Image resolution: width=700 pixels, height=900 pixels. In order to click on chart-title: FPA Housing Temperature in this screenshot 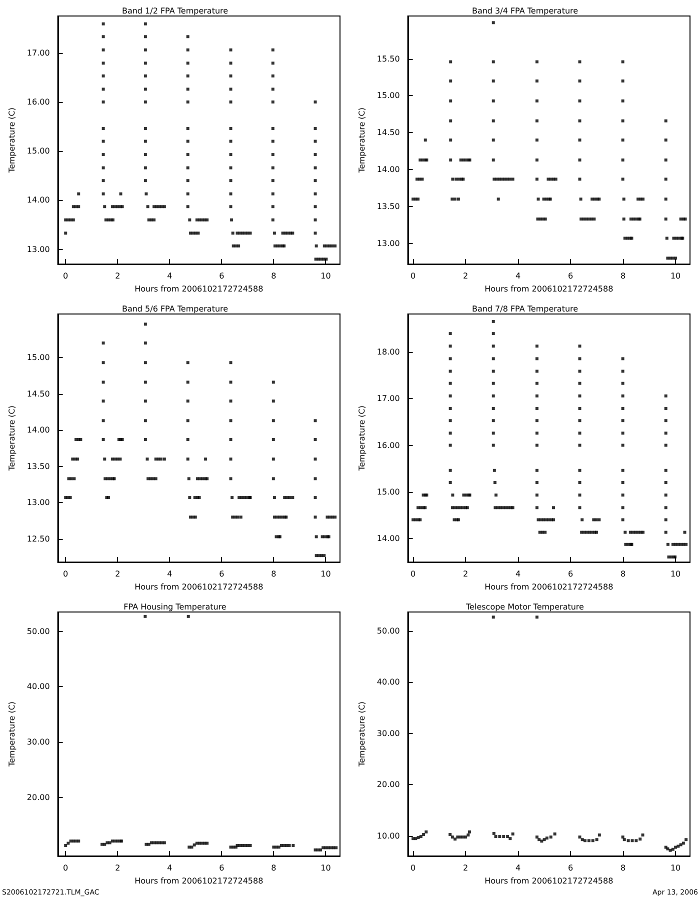, I will do `click(175, 607)`.